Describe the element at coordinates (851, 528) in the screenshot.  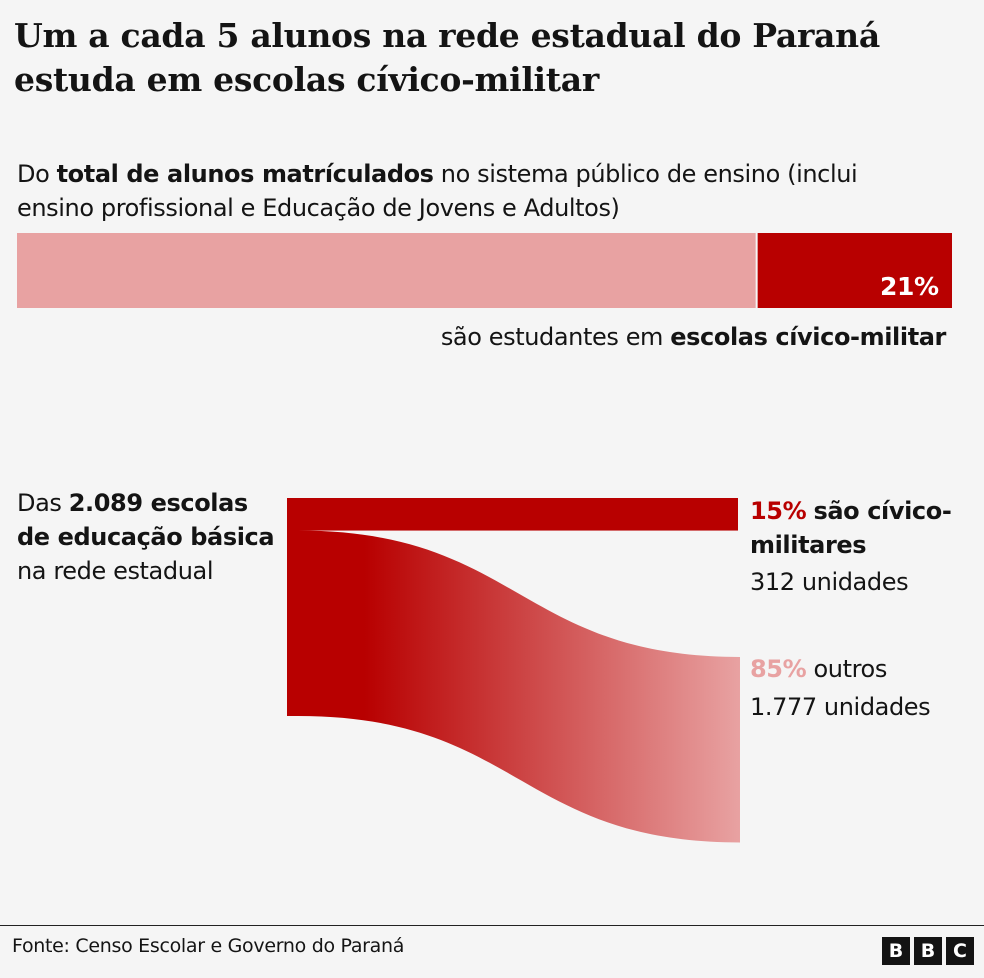
I see `civic-text: são cívico-militares` at that location.